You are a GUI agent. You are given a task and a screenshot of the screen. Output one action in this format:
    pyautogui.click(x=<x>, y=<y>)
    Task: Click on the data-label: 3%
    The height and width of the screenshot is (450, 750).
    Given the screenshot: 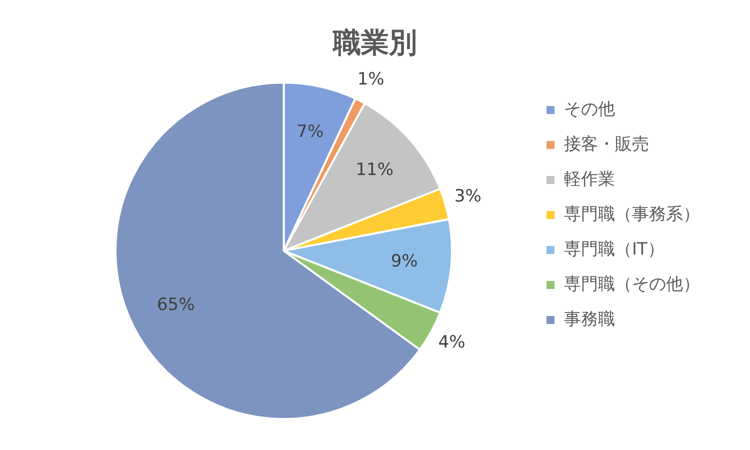 What is the action you would take?
    pyautogui.click(x=468, y=196)
    